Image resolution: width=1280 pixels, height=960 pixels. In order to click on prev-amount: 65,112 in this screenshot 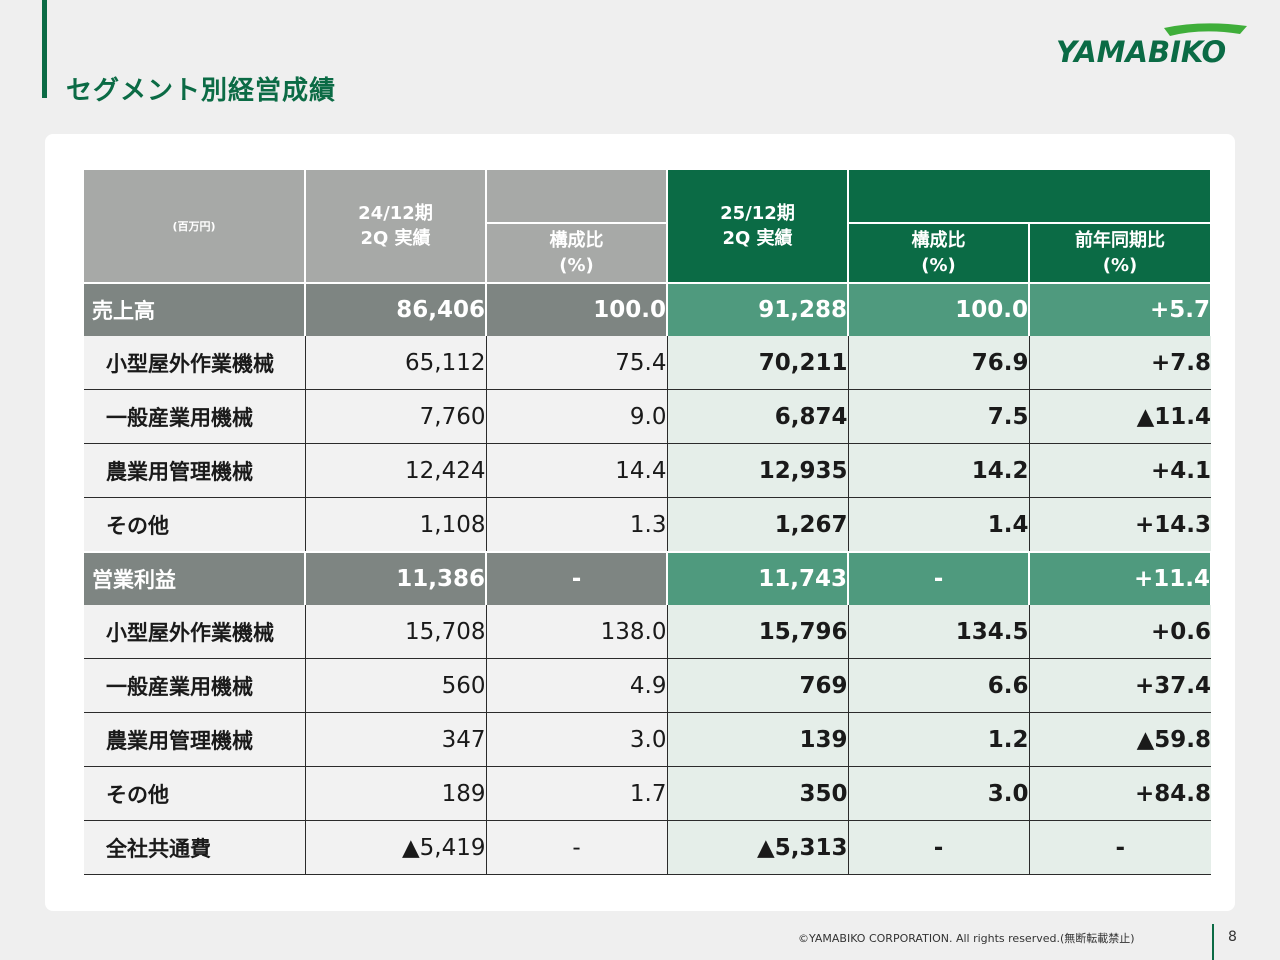, I will do `click(396, 363)`.